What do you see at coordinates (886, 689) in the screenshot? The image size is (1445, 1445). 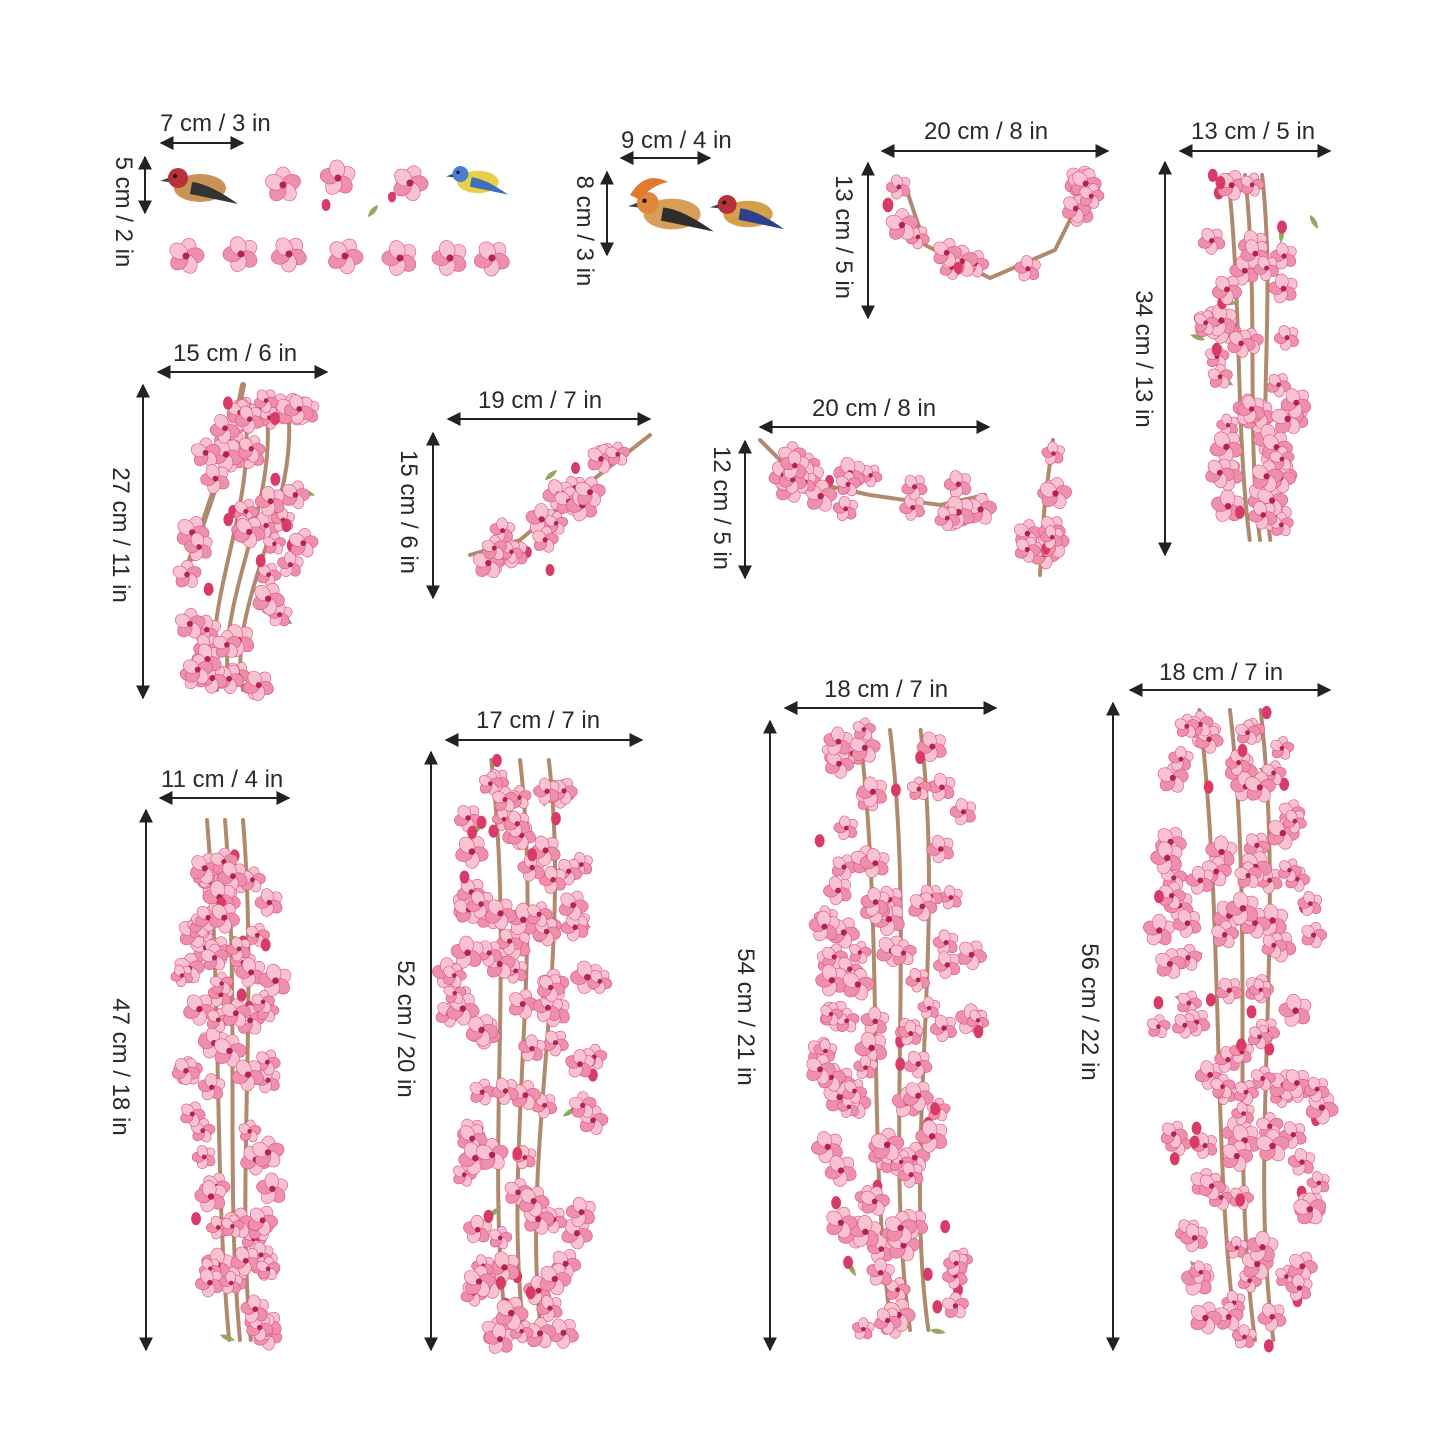 I see `group10-width-label: 18 cm / 7 in` at bounding box center [886, 689].